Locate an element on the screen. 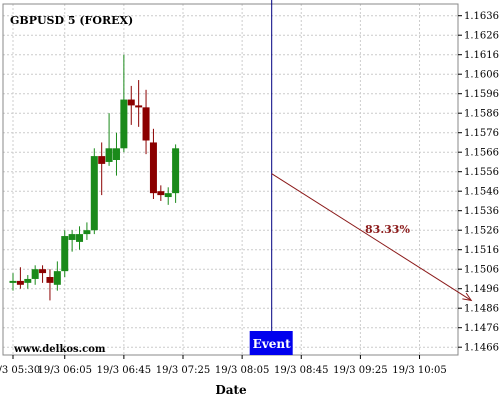 This screenshot has width=500, height=405. y-tick-label: 1.1506 is located at coordinates (481, 270).